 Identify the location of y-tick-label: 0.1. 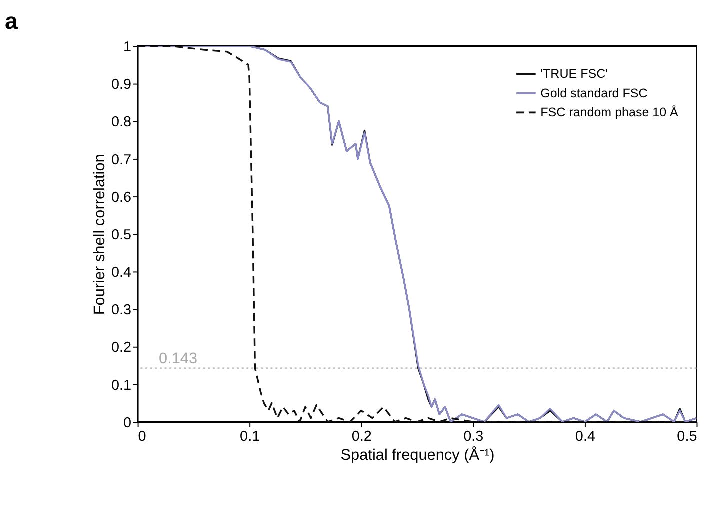
(121, 386).